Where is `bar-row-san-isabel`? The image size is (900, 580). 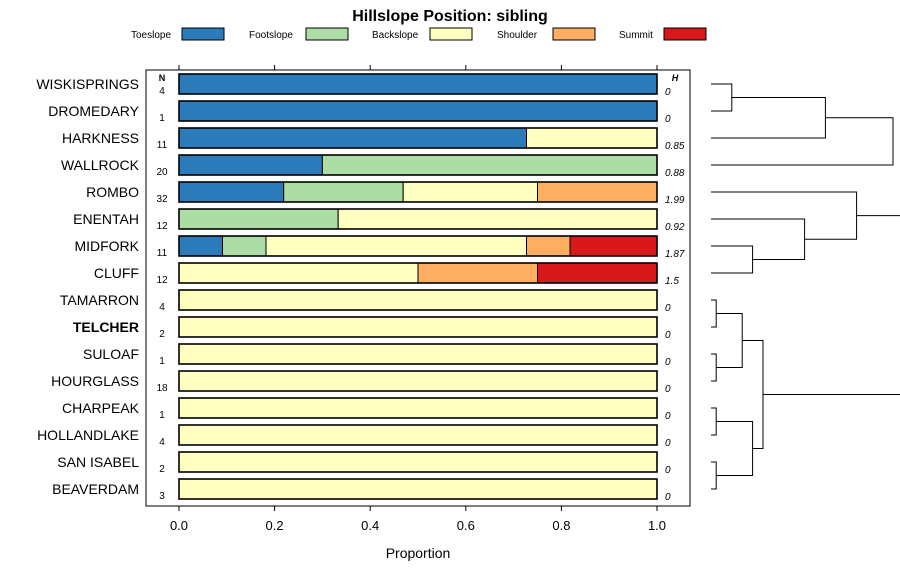
bar-row-san-isabel is located at coordinates (418, 462).